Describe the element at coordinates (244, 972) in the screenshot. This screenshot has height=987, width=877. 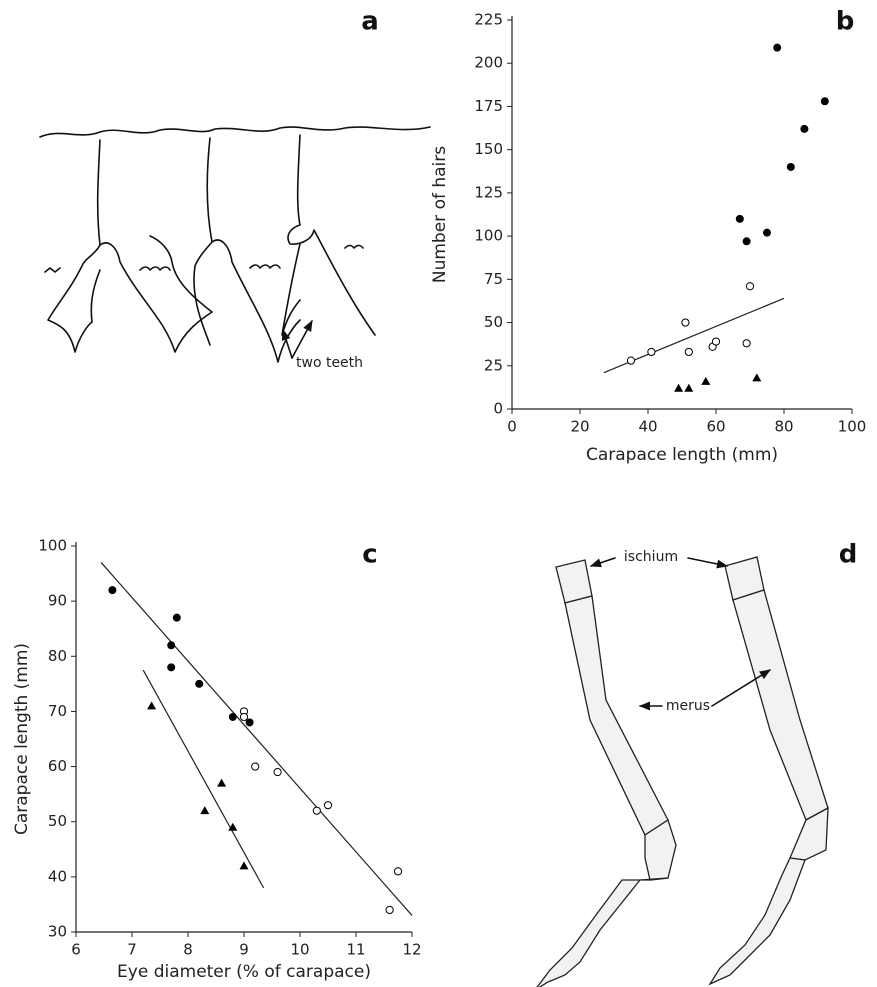
I see `x-axis-title: Eye diameter (% of carapace)` at that location.